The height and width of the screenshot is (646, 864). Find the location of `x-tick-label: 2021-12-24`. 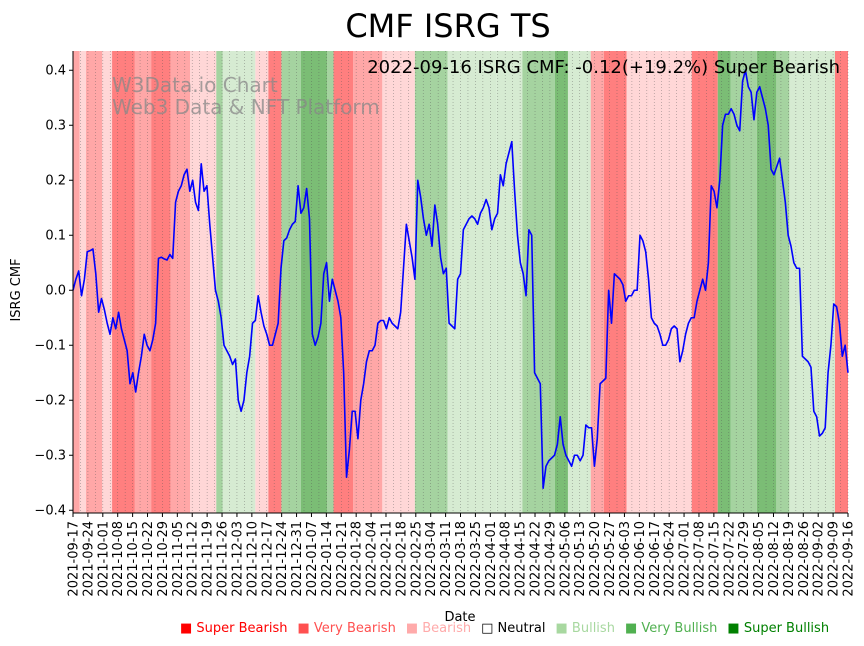

x-tick-label: 2021-12-24 is located at coordinates (282, 559).